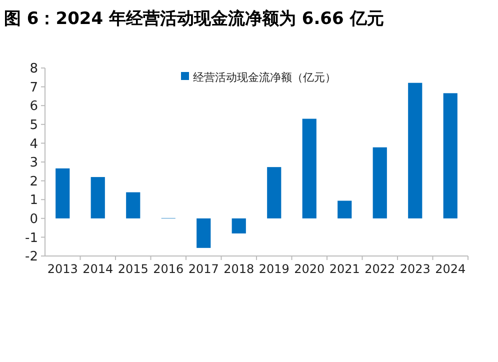  I want to click on x-tick-label: 2021, so click(344, 269).